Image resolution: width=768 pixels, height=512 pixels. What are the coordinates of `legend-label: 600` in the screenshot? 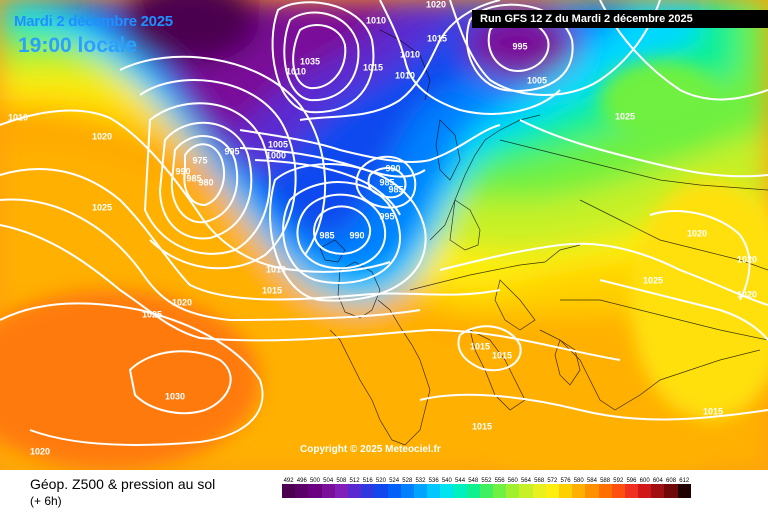 It's located at (644, 481).